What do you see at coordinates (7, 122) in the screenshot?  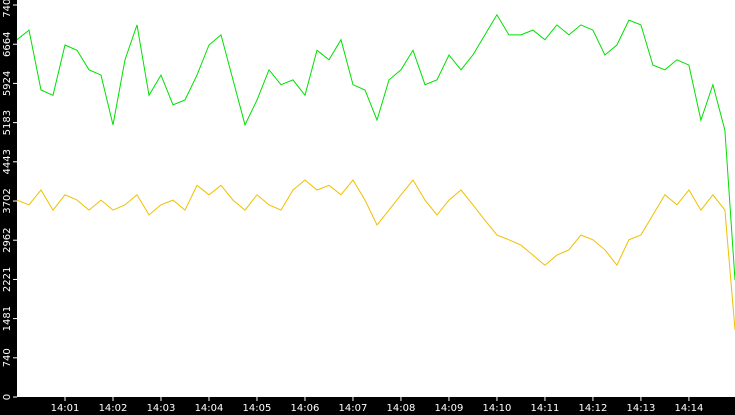 I see `y-tick-label: 5183` at bounding box center [7, 122].